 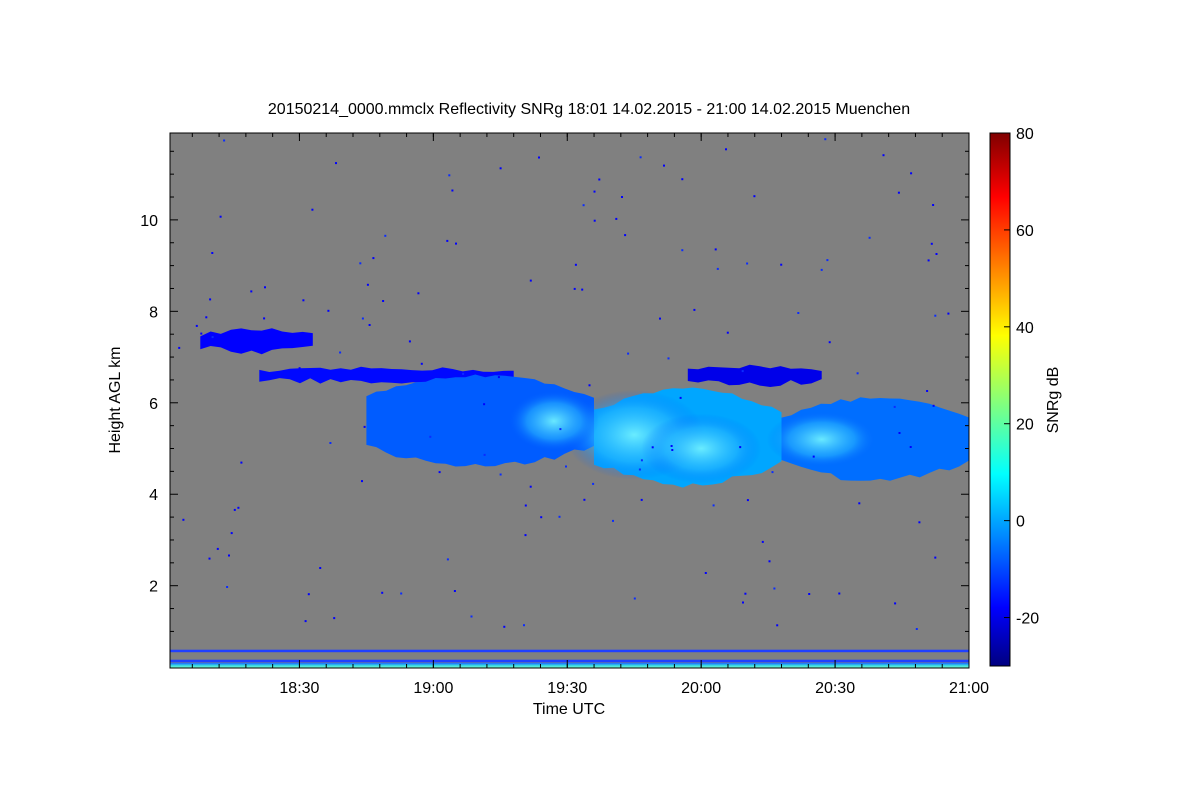 I want to click on x-tick-label: 19:30, so click(x=567, y=688).